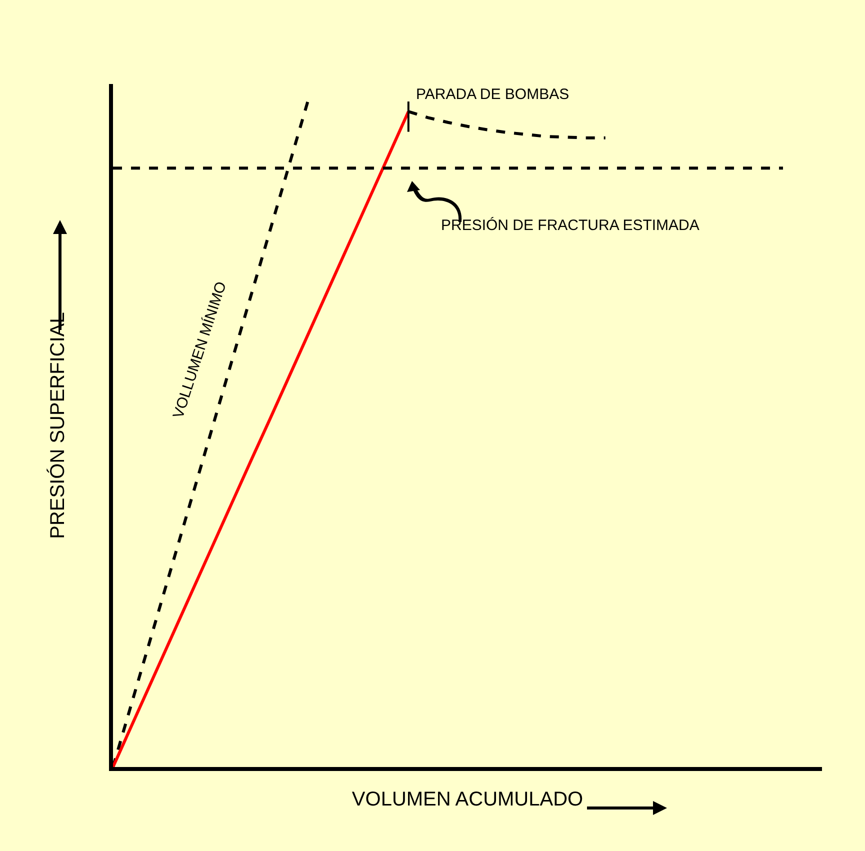  I want to click on y-axis-title: PRESIÓN SUPERFICIAL, so click(57, 425).